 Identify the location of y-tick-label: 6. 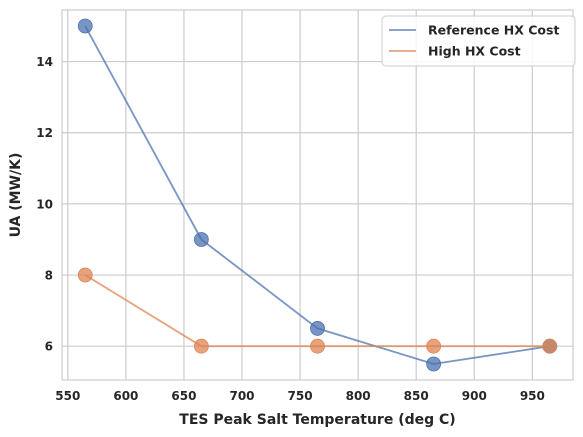
(49, 347).